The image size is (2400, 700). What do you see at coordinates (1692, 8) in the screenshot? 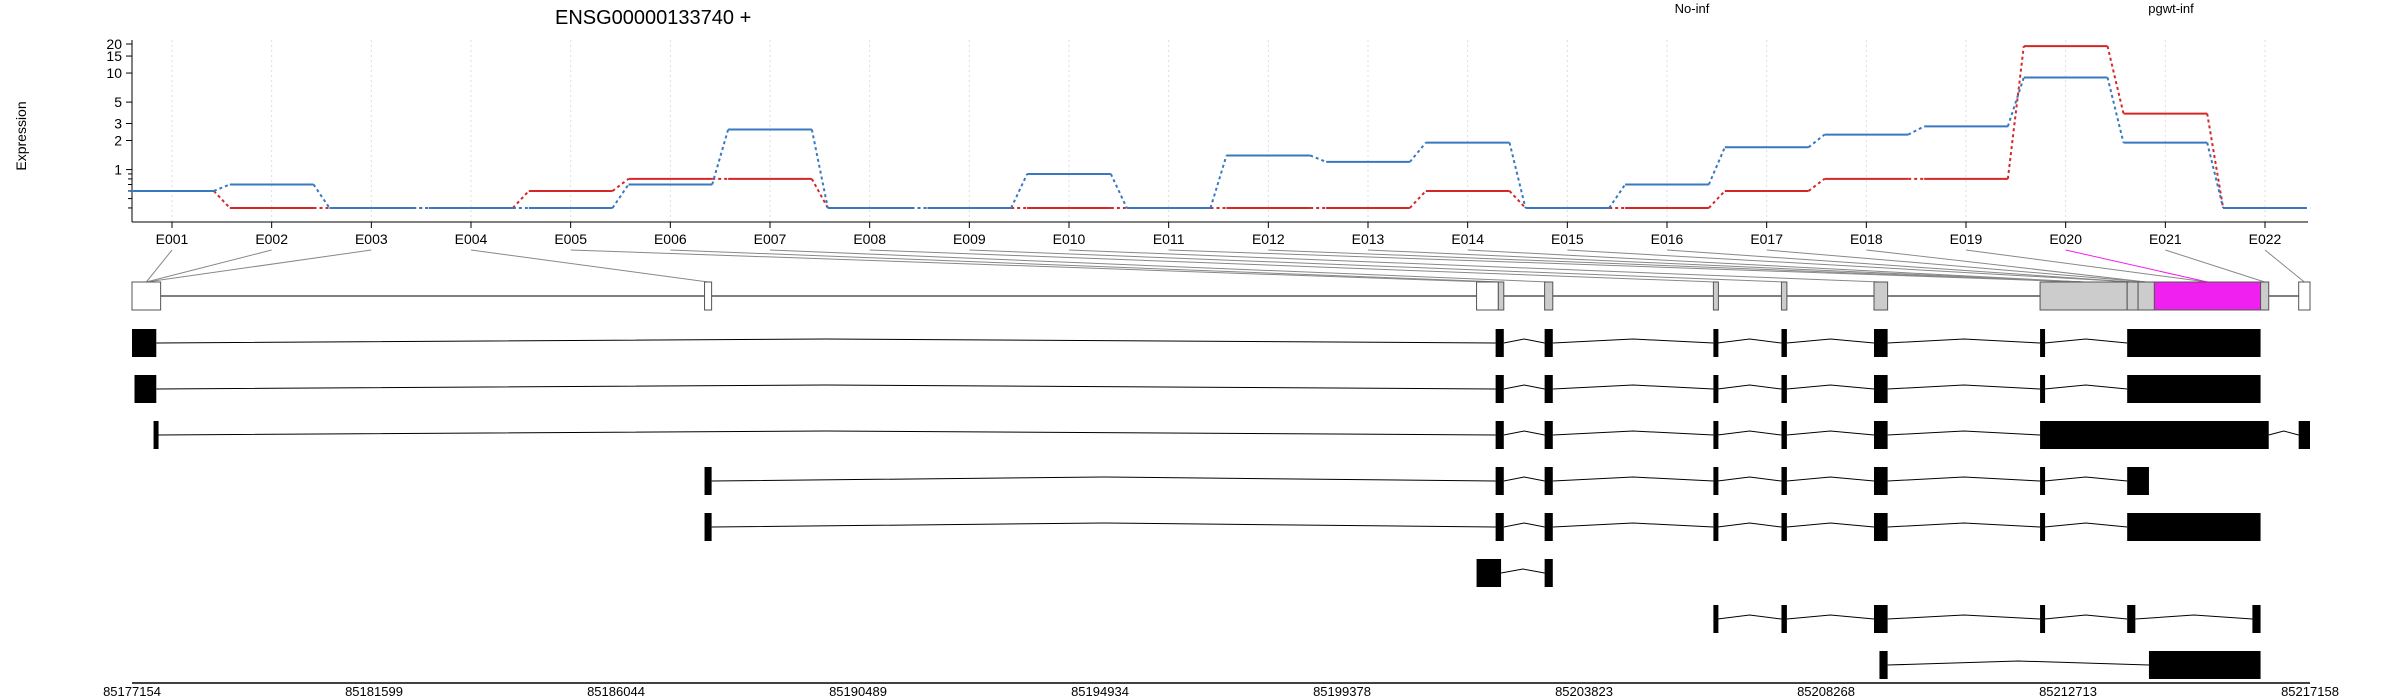
I see `legend-no-inf: No-inf` at bounding box center [1692, 8].